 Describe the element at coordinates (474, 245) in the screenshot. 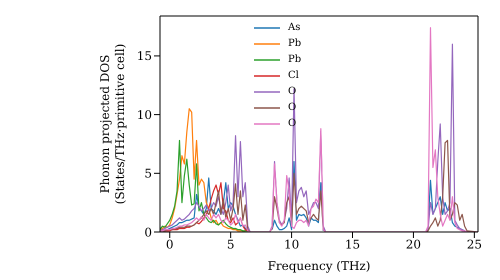

I see `x-tick-label: 25` at that location.